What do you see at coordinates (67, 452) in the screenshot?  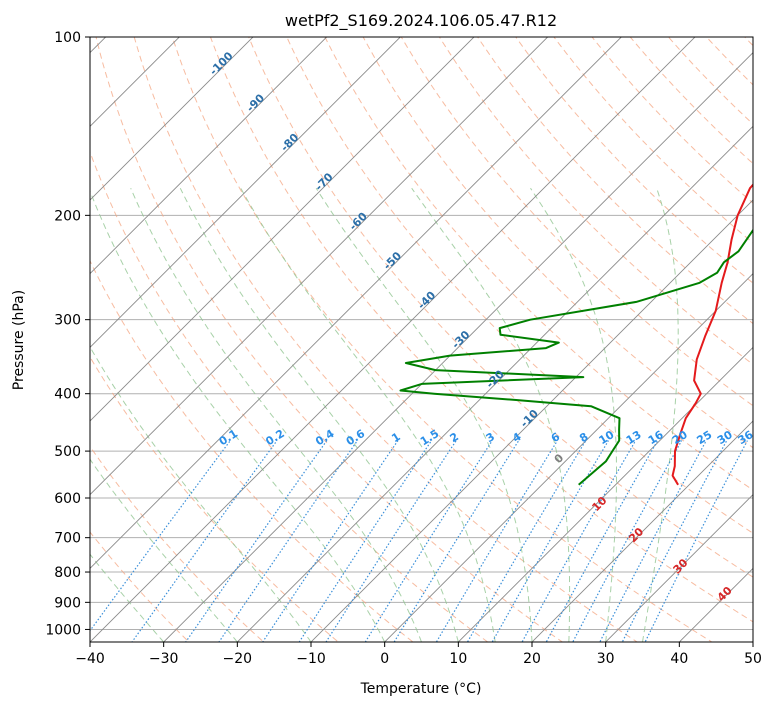 I see `y-tick-label: 500` at bounding box center [67, 452].